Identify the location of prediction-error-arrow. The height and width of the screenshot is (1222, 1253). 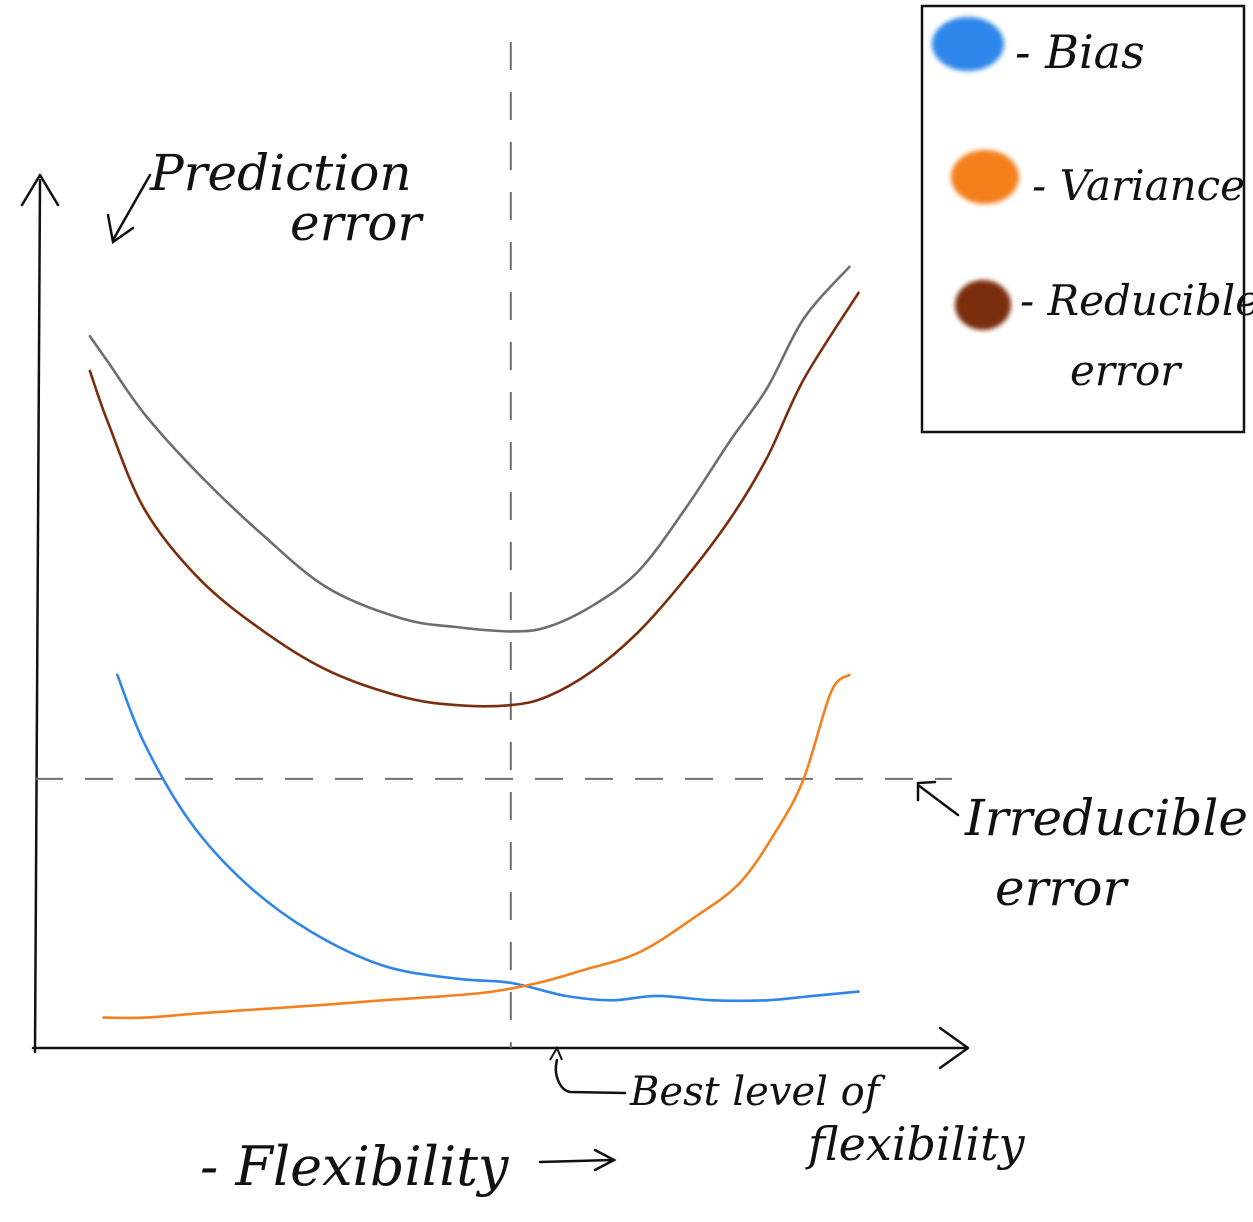
(129, 209).